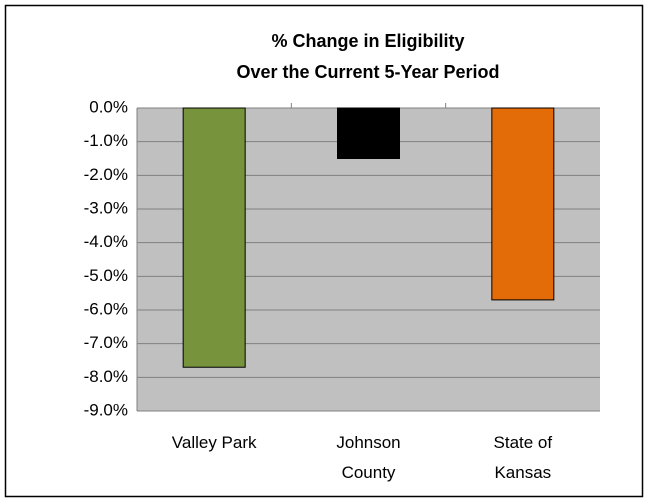 The height and width of the screenshot is (502, 648). What do you see at coordinates (106, 376) in the screenshot?
I see `y-tick-label: -8.0%` at bounding box center [106, 376].